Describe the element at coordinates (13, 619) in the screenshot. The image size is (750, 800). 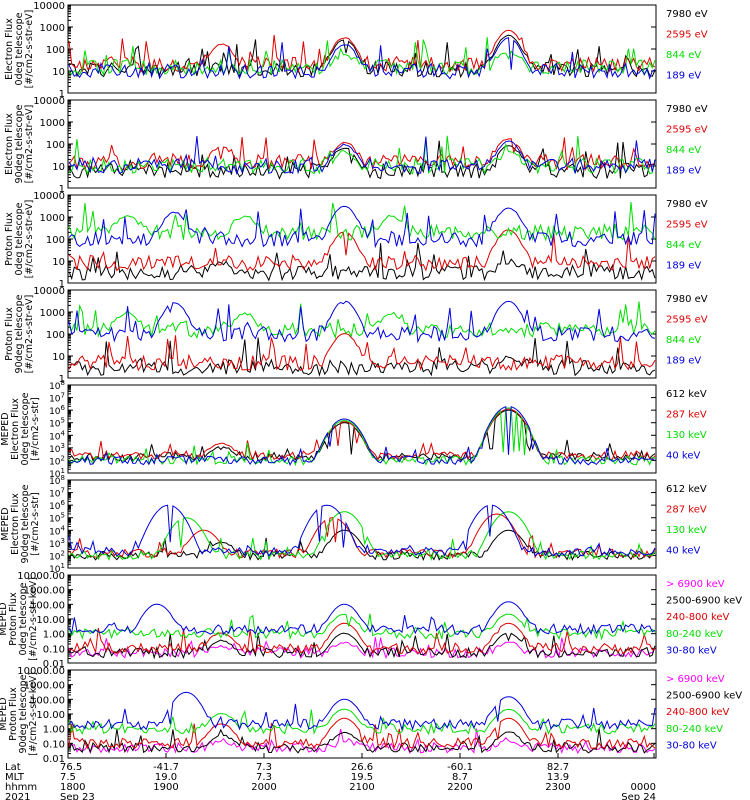
I see `y-axis-label: Proton Flux` at that location.